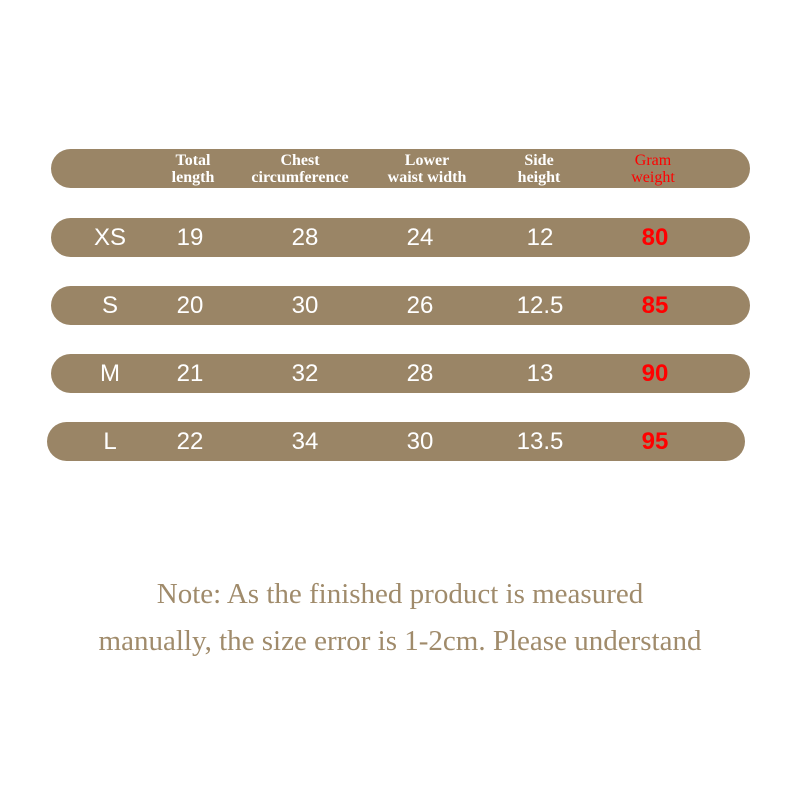  Describe the element at coordinates (427, 177) in the screenshot. I see `header-text: waist width` at that location.